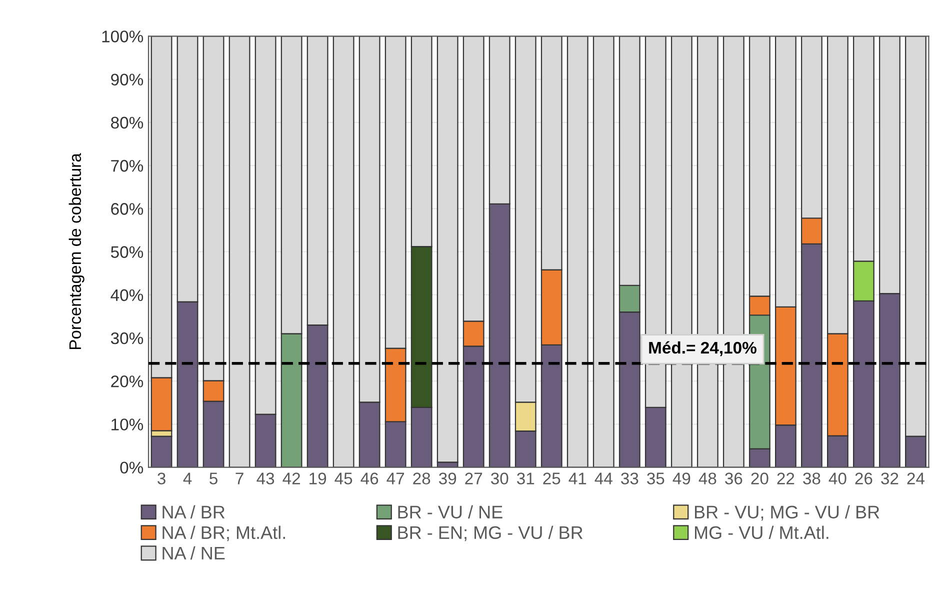 This screenshot has height=603, width=940. What do you see at coordinates (421, 478) in the screenshot?
I see `x-tick-label: 28` at bounding box center [421, 478].